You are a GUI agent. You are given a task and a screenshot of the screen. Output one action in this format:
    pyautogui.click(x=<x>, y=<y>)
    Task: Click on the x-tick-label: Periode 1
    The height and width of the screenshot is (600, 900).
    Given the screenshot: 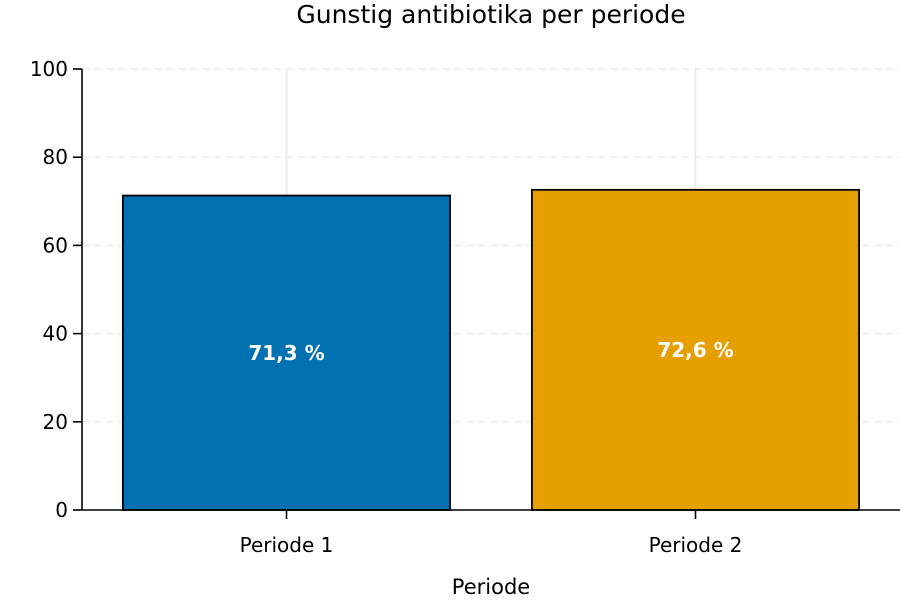 What is the action you would take?
    pyautogui.click(x=287, y=545)
    